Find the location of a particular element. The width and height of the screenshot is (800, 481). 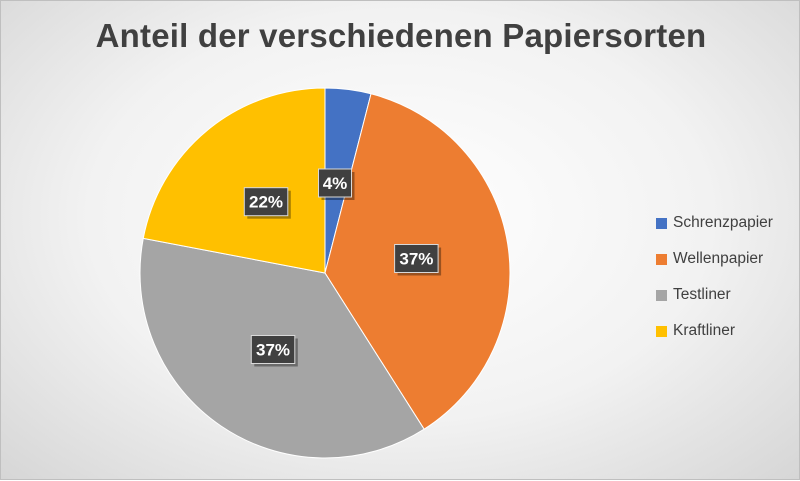

legend-label: Schrenzpapier is located at coordinates (723, 222).